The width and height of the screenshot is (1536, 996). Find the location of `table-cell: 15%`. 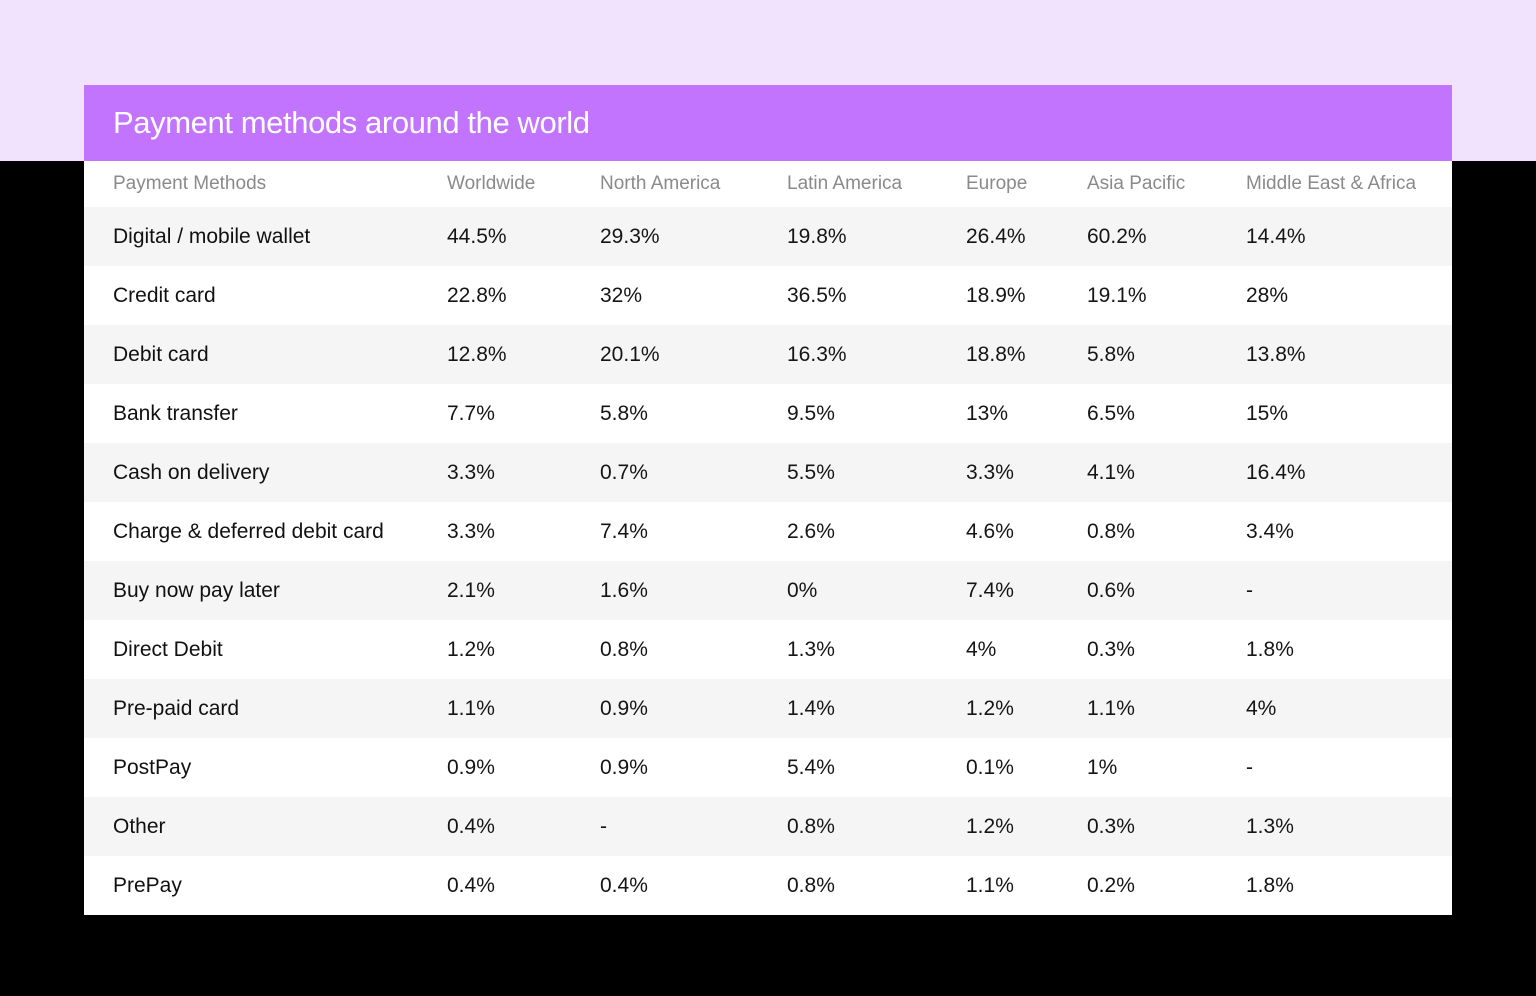

table-cell: 15% is located at coordinates (1267, 413).